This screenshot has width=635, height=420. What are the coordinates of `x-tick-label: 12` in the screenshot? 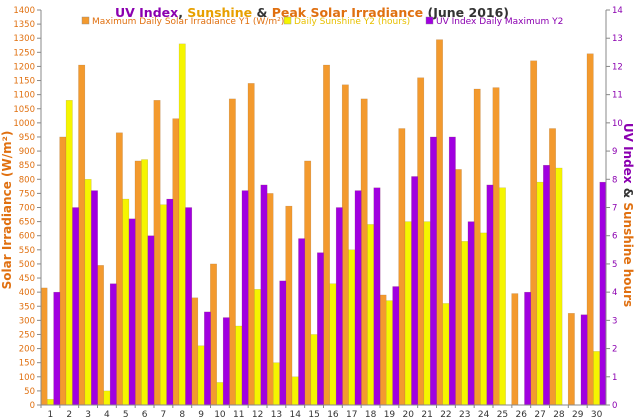 It's located at (257, 415).